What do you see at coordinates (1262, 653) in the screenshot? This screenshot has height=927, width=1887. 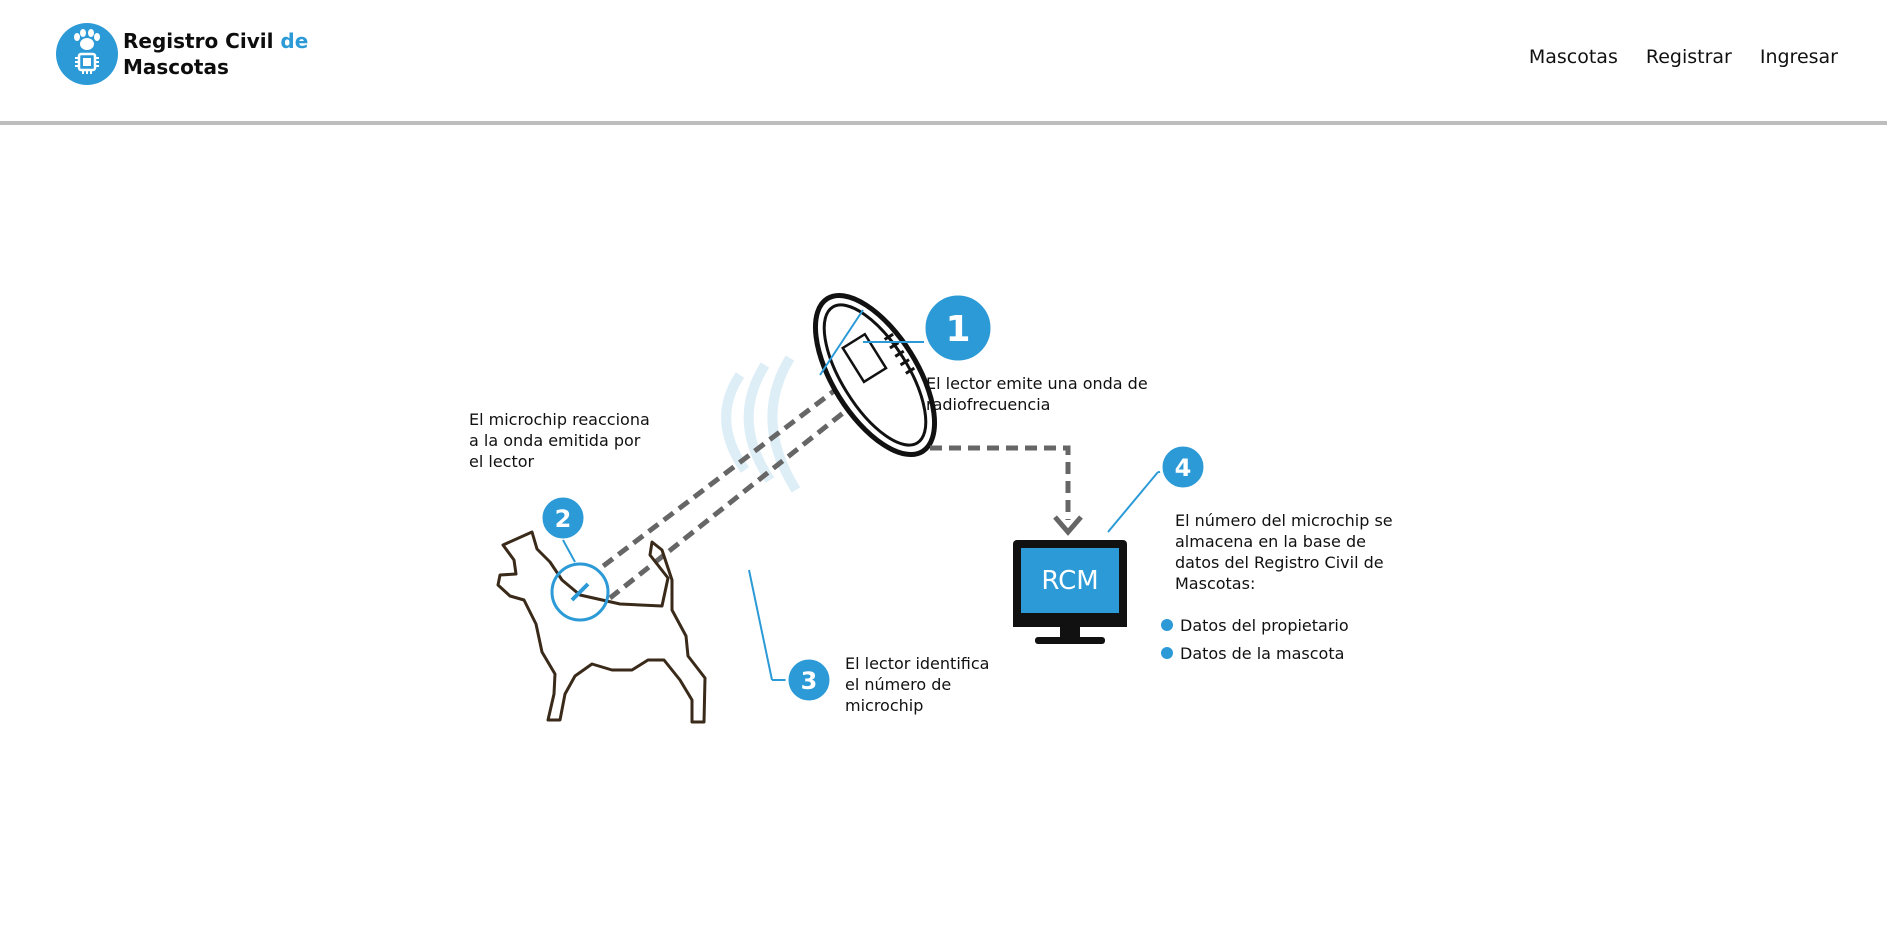 I see `step4-bullet2: Datos de la mascota` at bounding box center [1262, 653].